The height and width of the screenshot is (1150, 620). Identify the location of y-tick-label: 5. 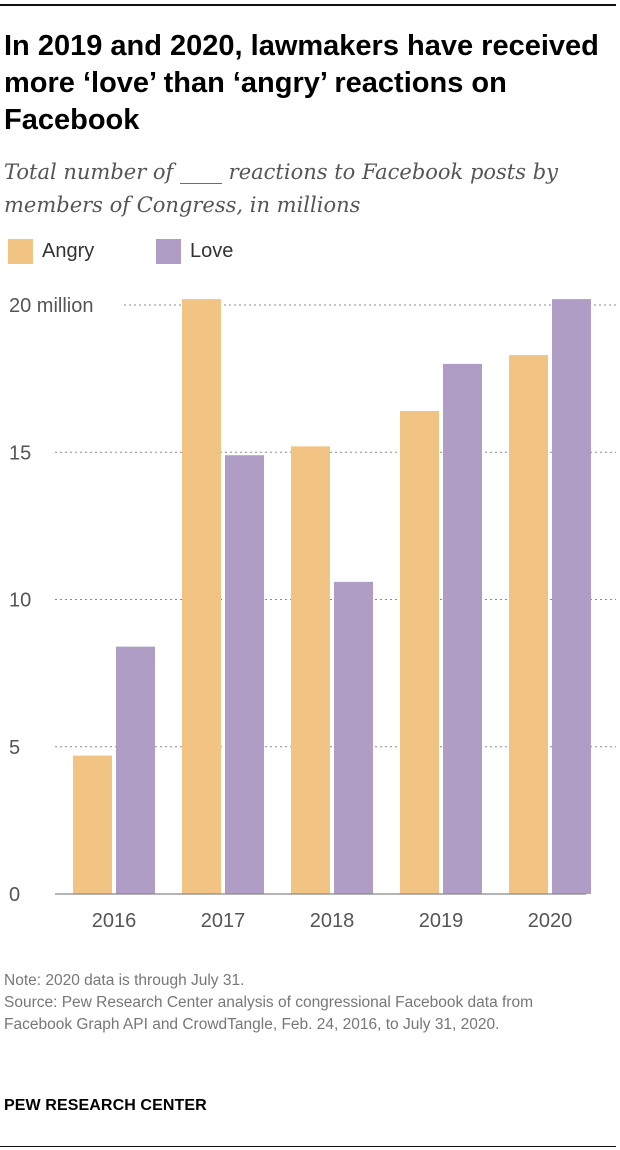
(14, 748).